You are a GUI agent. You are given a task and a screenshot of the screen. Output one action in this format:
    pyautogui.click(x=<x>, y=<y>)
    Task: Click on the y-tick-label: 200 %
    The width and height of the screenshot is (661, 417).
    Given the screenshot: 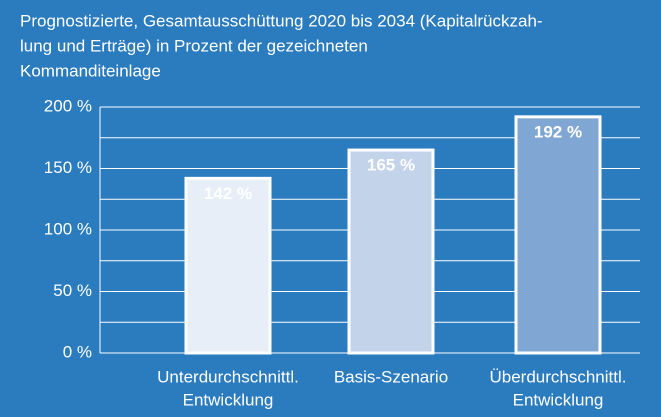 What is the action you would take?
    pyautogui.click(x=68, y=105)
    